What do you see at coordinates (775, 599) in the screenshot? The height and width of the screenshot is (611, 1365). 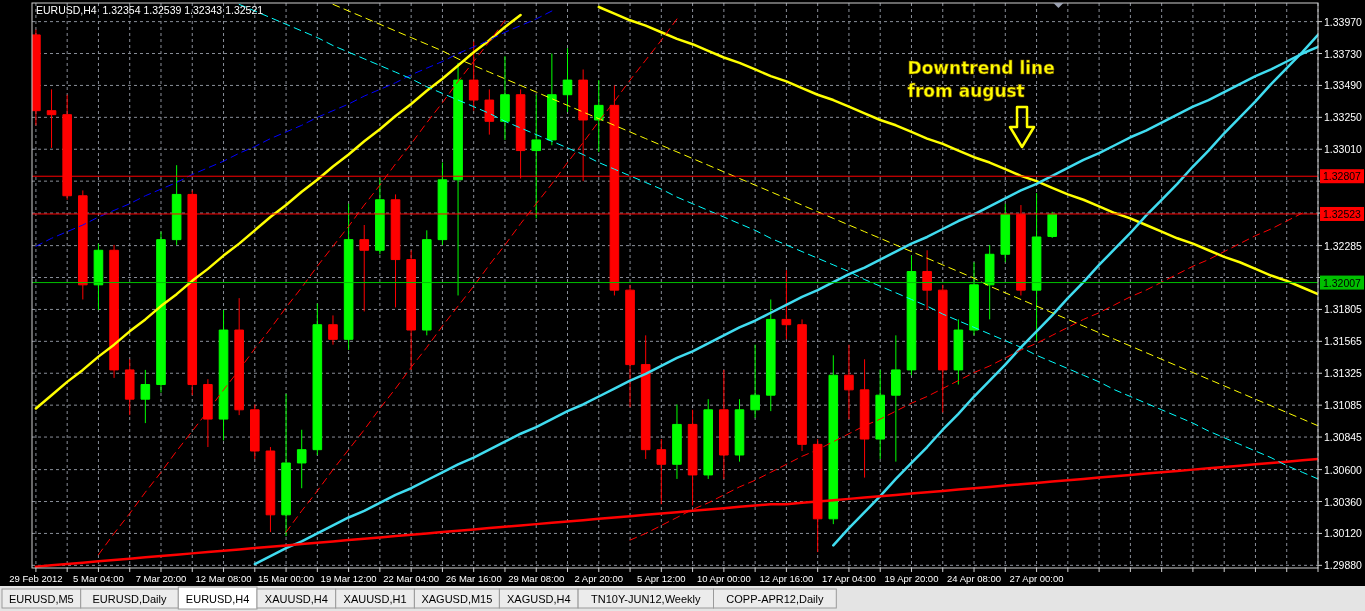 I see `text: COPP-APR12,Daily` at bounding box center [775, 599].